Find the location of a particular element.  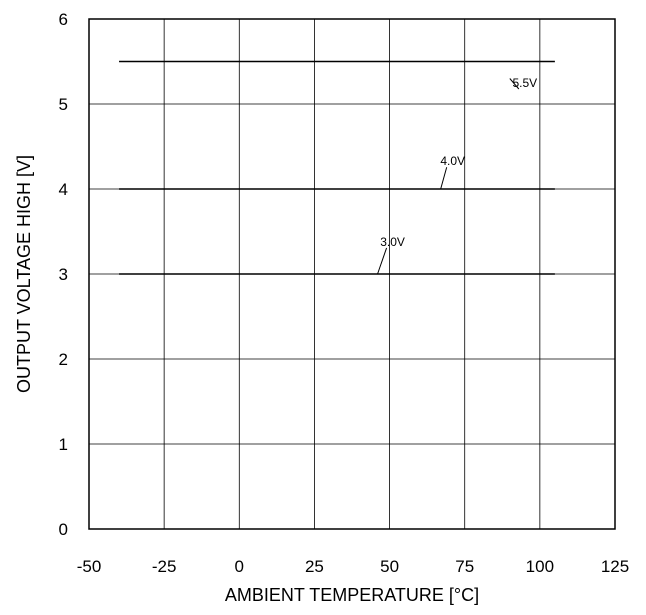

x-tick-label: 50 is located at coordinates (389, 566).